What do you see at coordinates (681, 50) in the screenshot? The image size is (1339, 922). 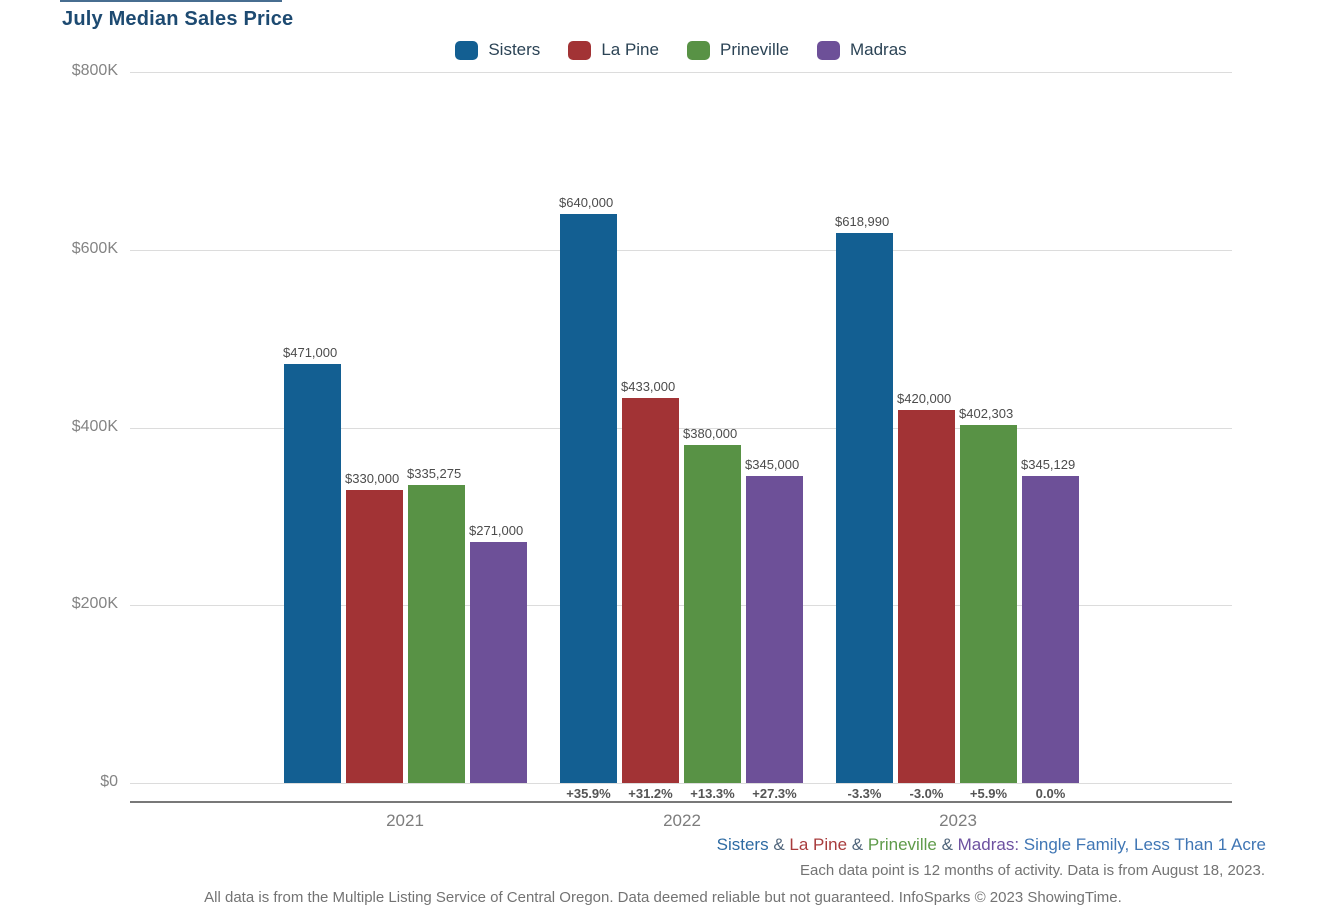 I see `legend: Sisters La Pine Prineville Madras` at bounding box center [681, 50].